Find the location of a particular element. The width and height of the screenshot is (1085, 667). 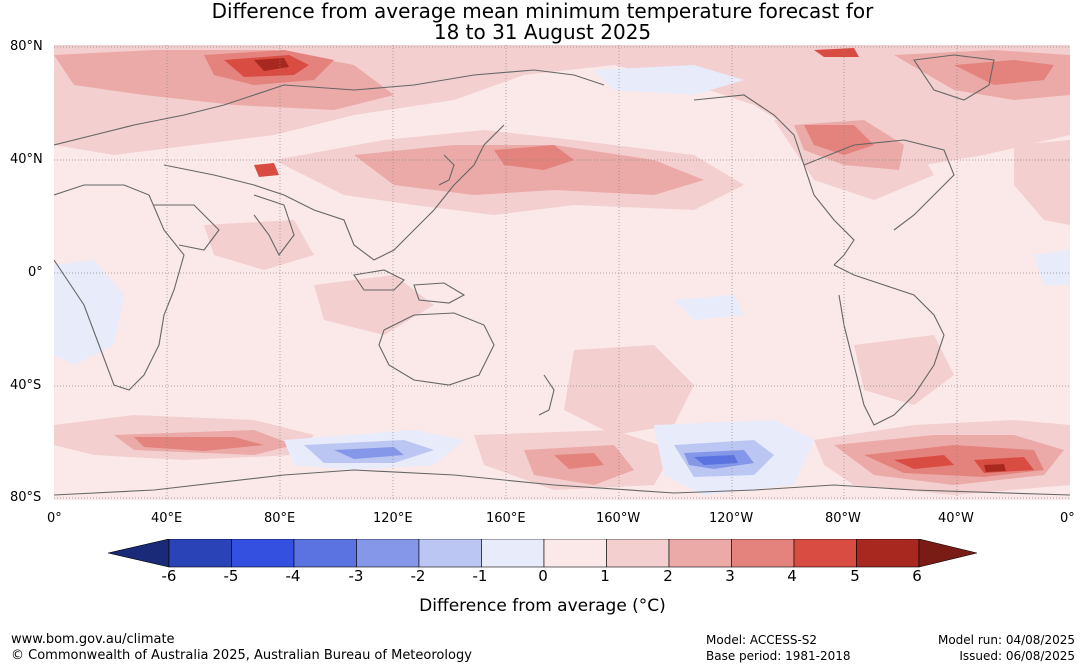

lon-label-40w: 40°W is located at coordinates (956, 518).